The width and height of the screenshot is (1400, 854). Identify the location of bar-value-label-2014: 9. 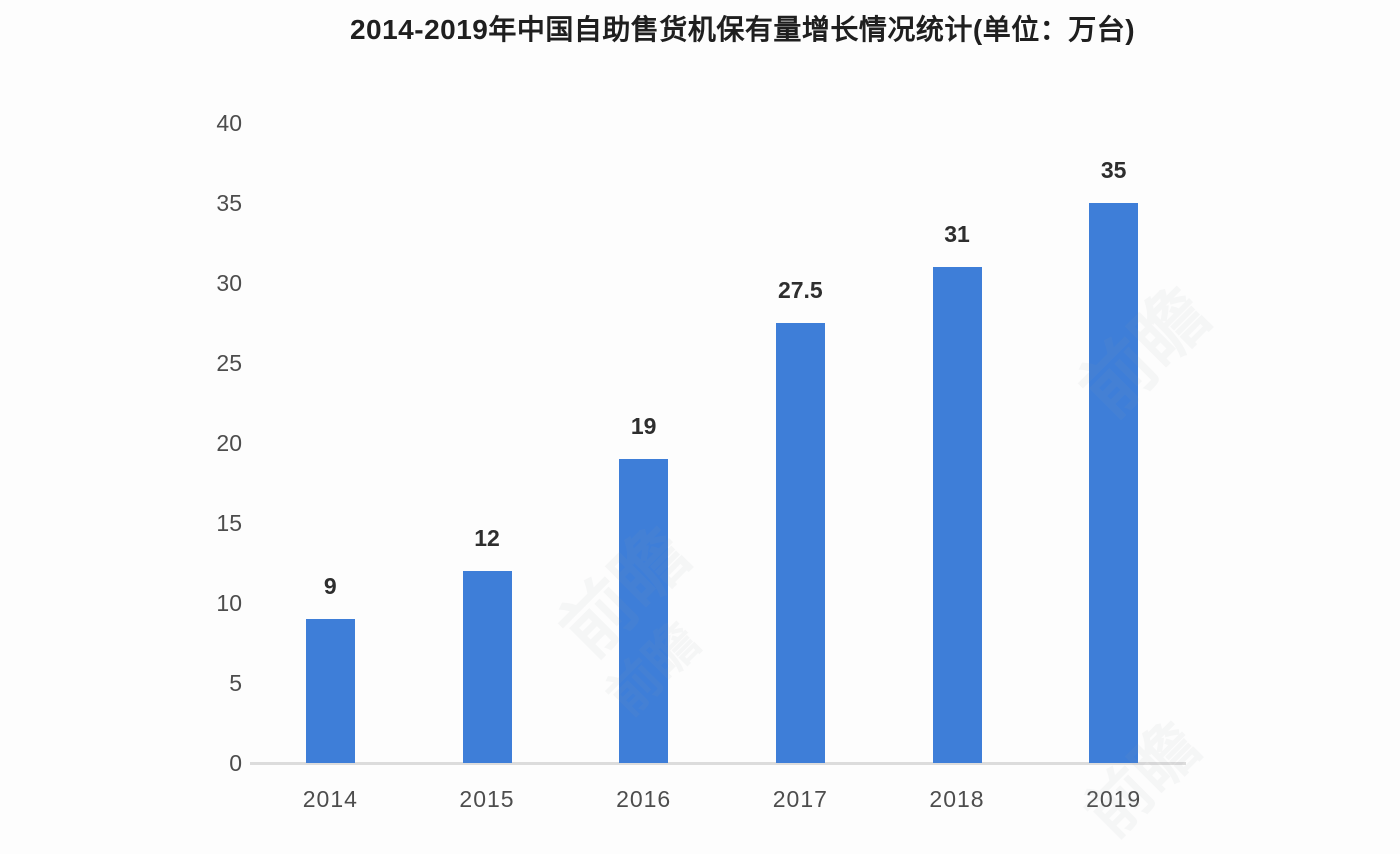
(330, 586).